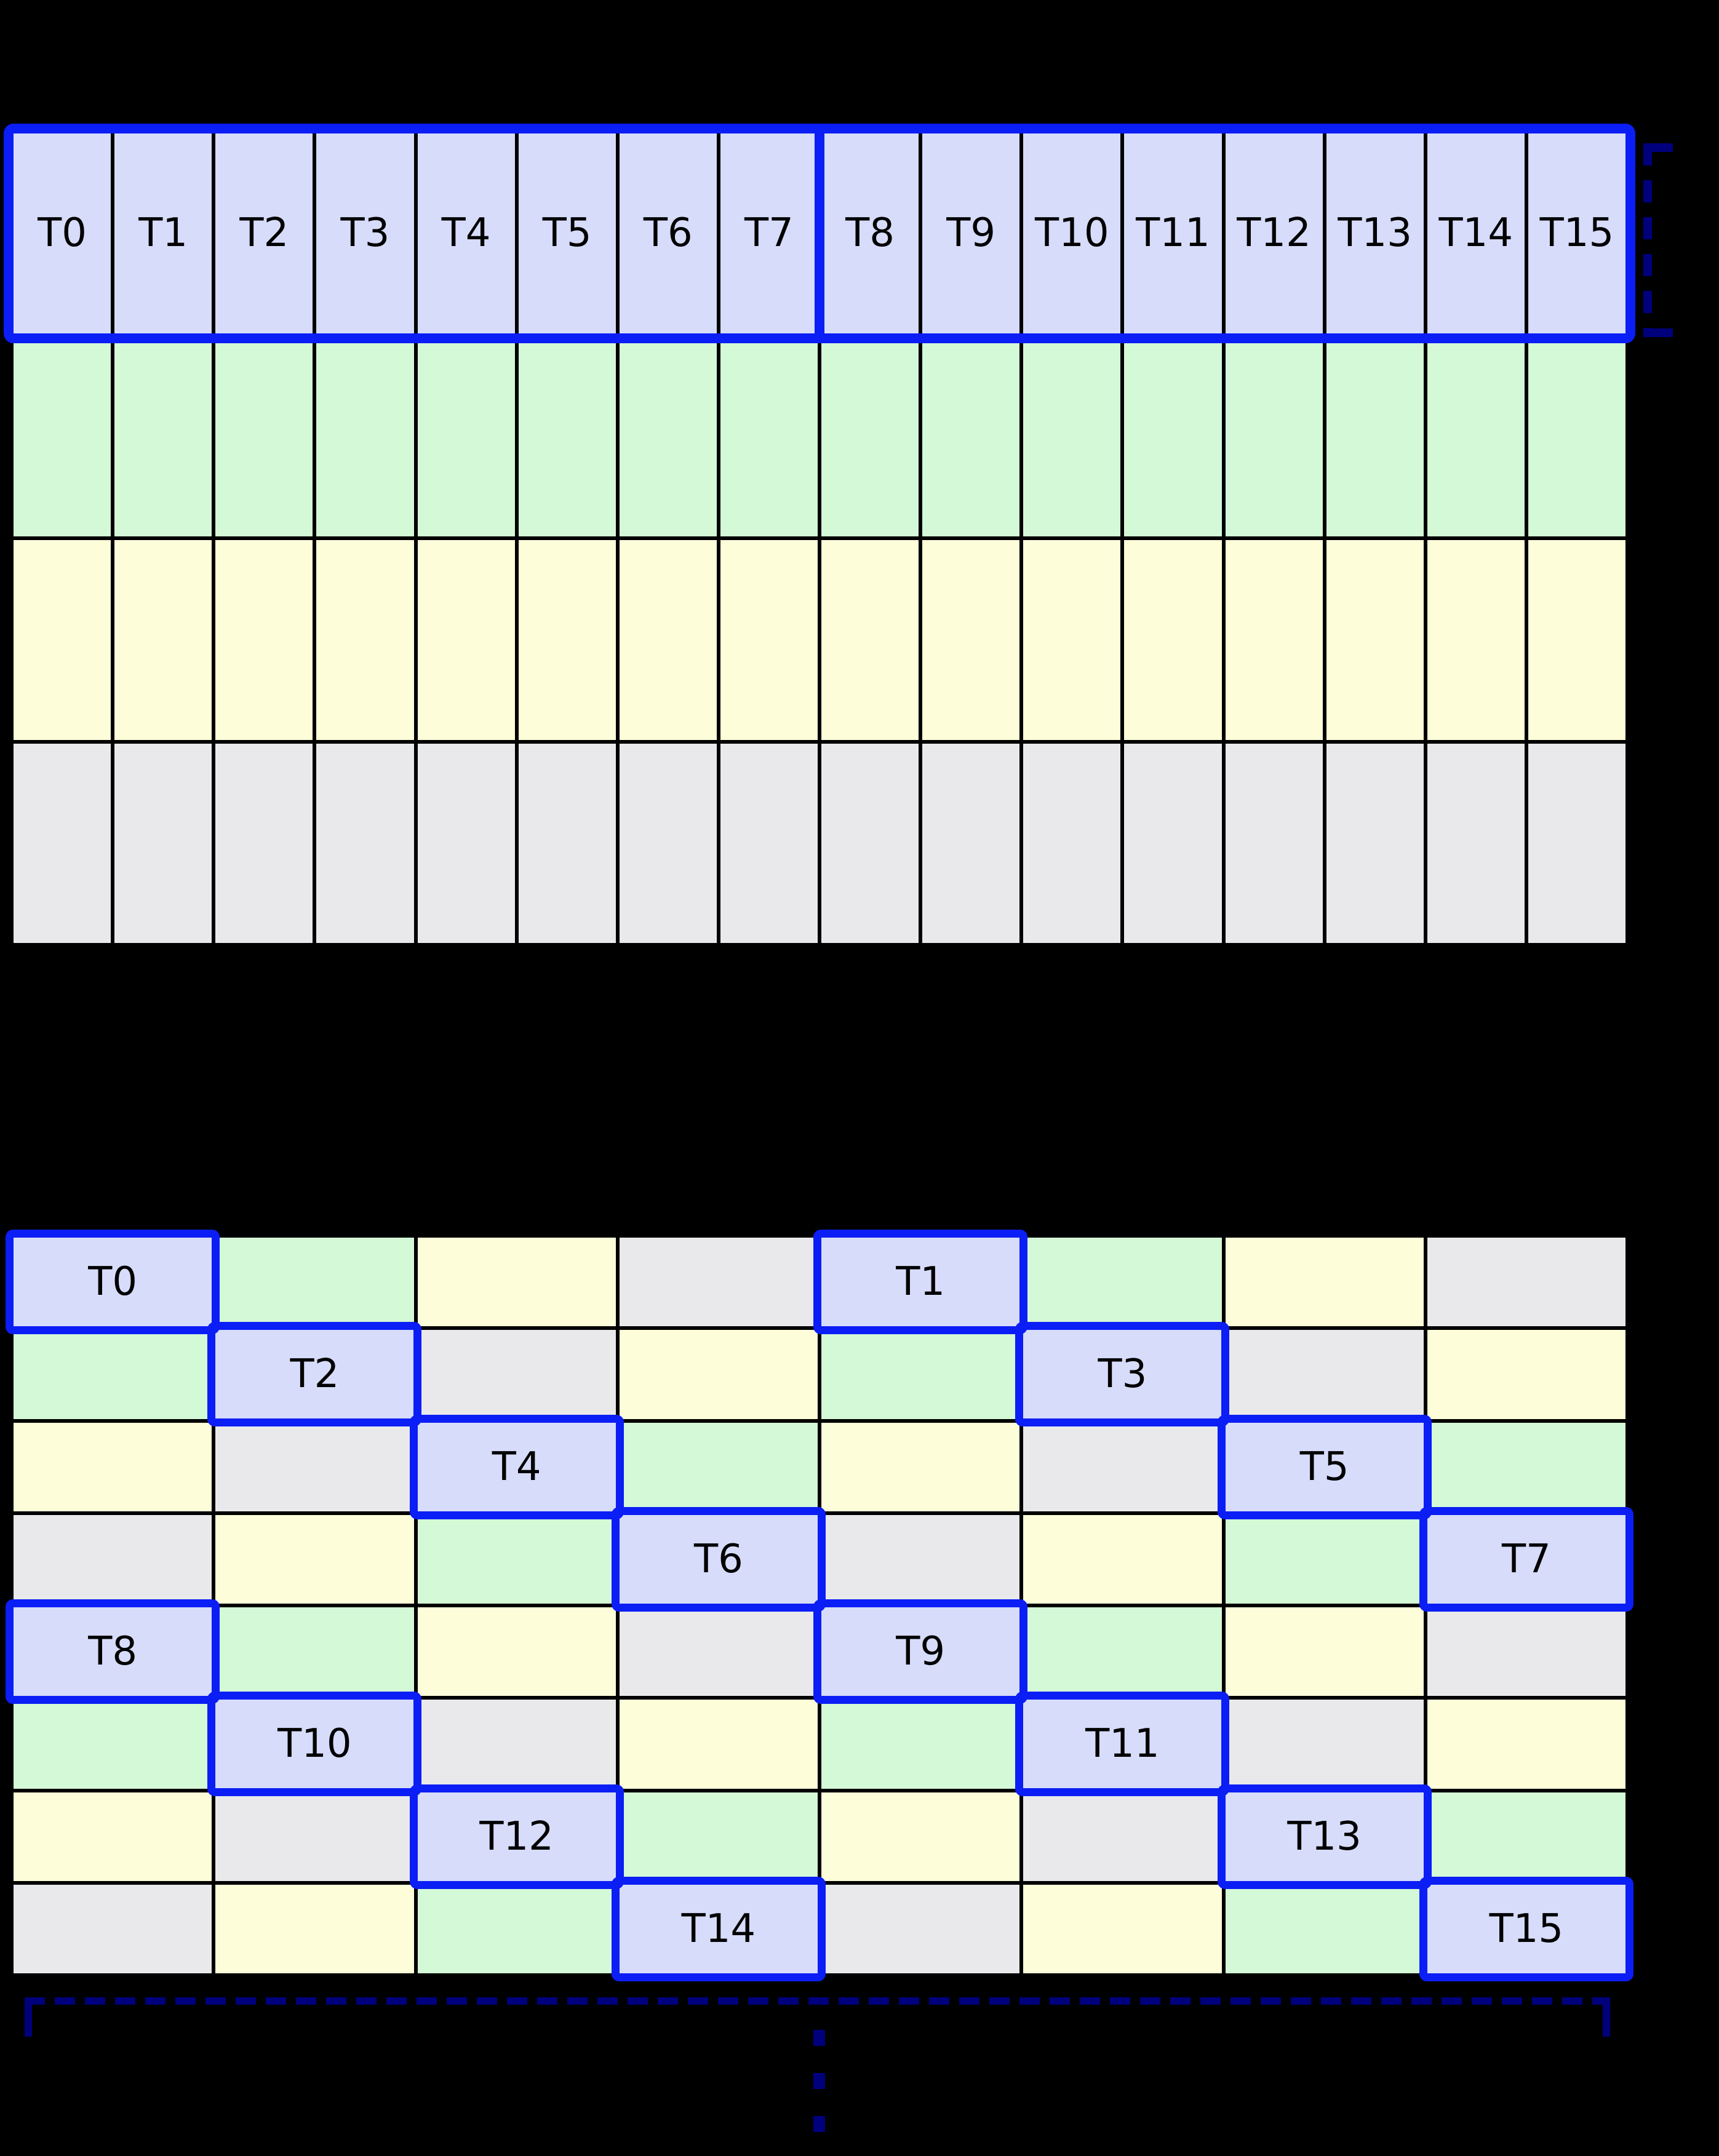 This screenshot has height=2156, width=1719. What do you see at coordinates (113, 1282) in the screenshot?
I see `diag-thread-cell-T0: T0` at bounding box center [113, 1282].